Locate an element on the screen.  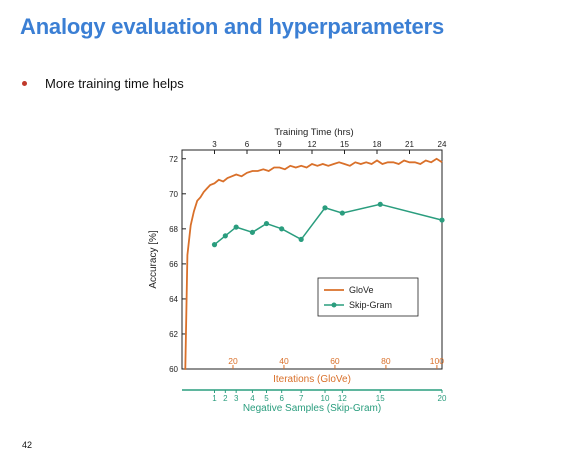
bottom-tick-label-10: 10 is located at coordinates (325, 398).